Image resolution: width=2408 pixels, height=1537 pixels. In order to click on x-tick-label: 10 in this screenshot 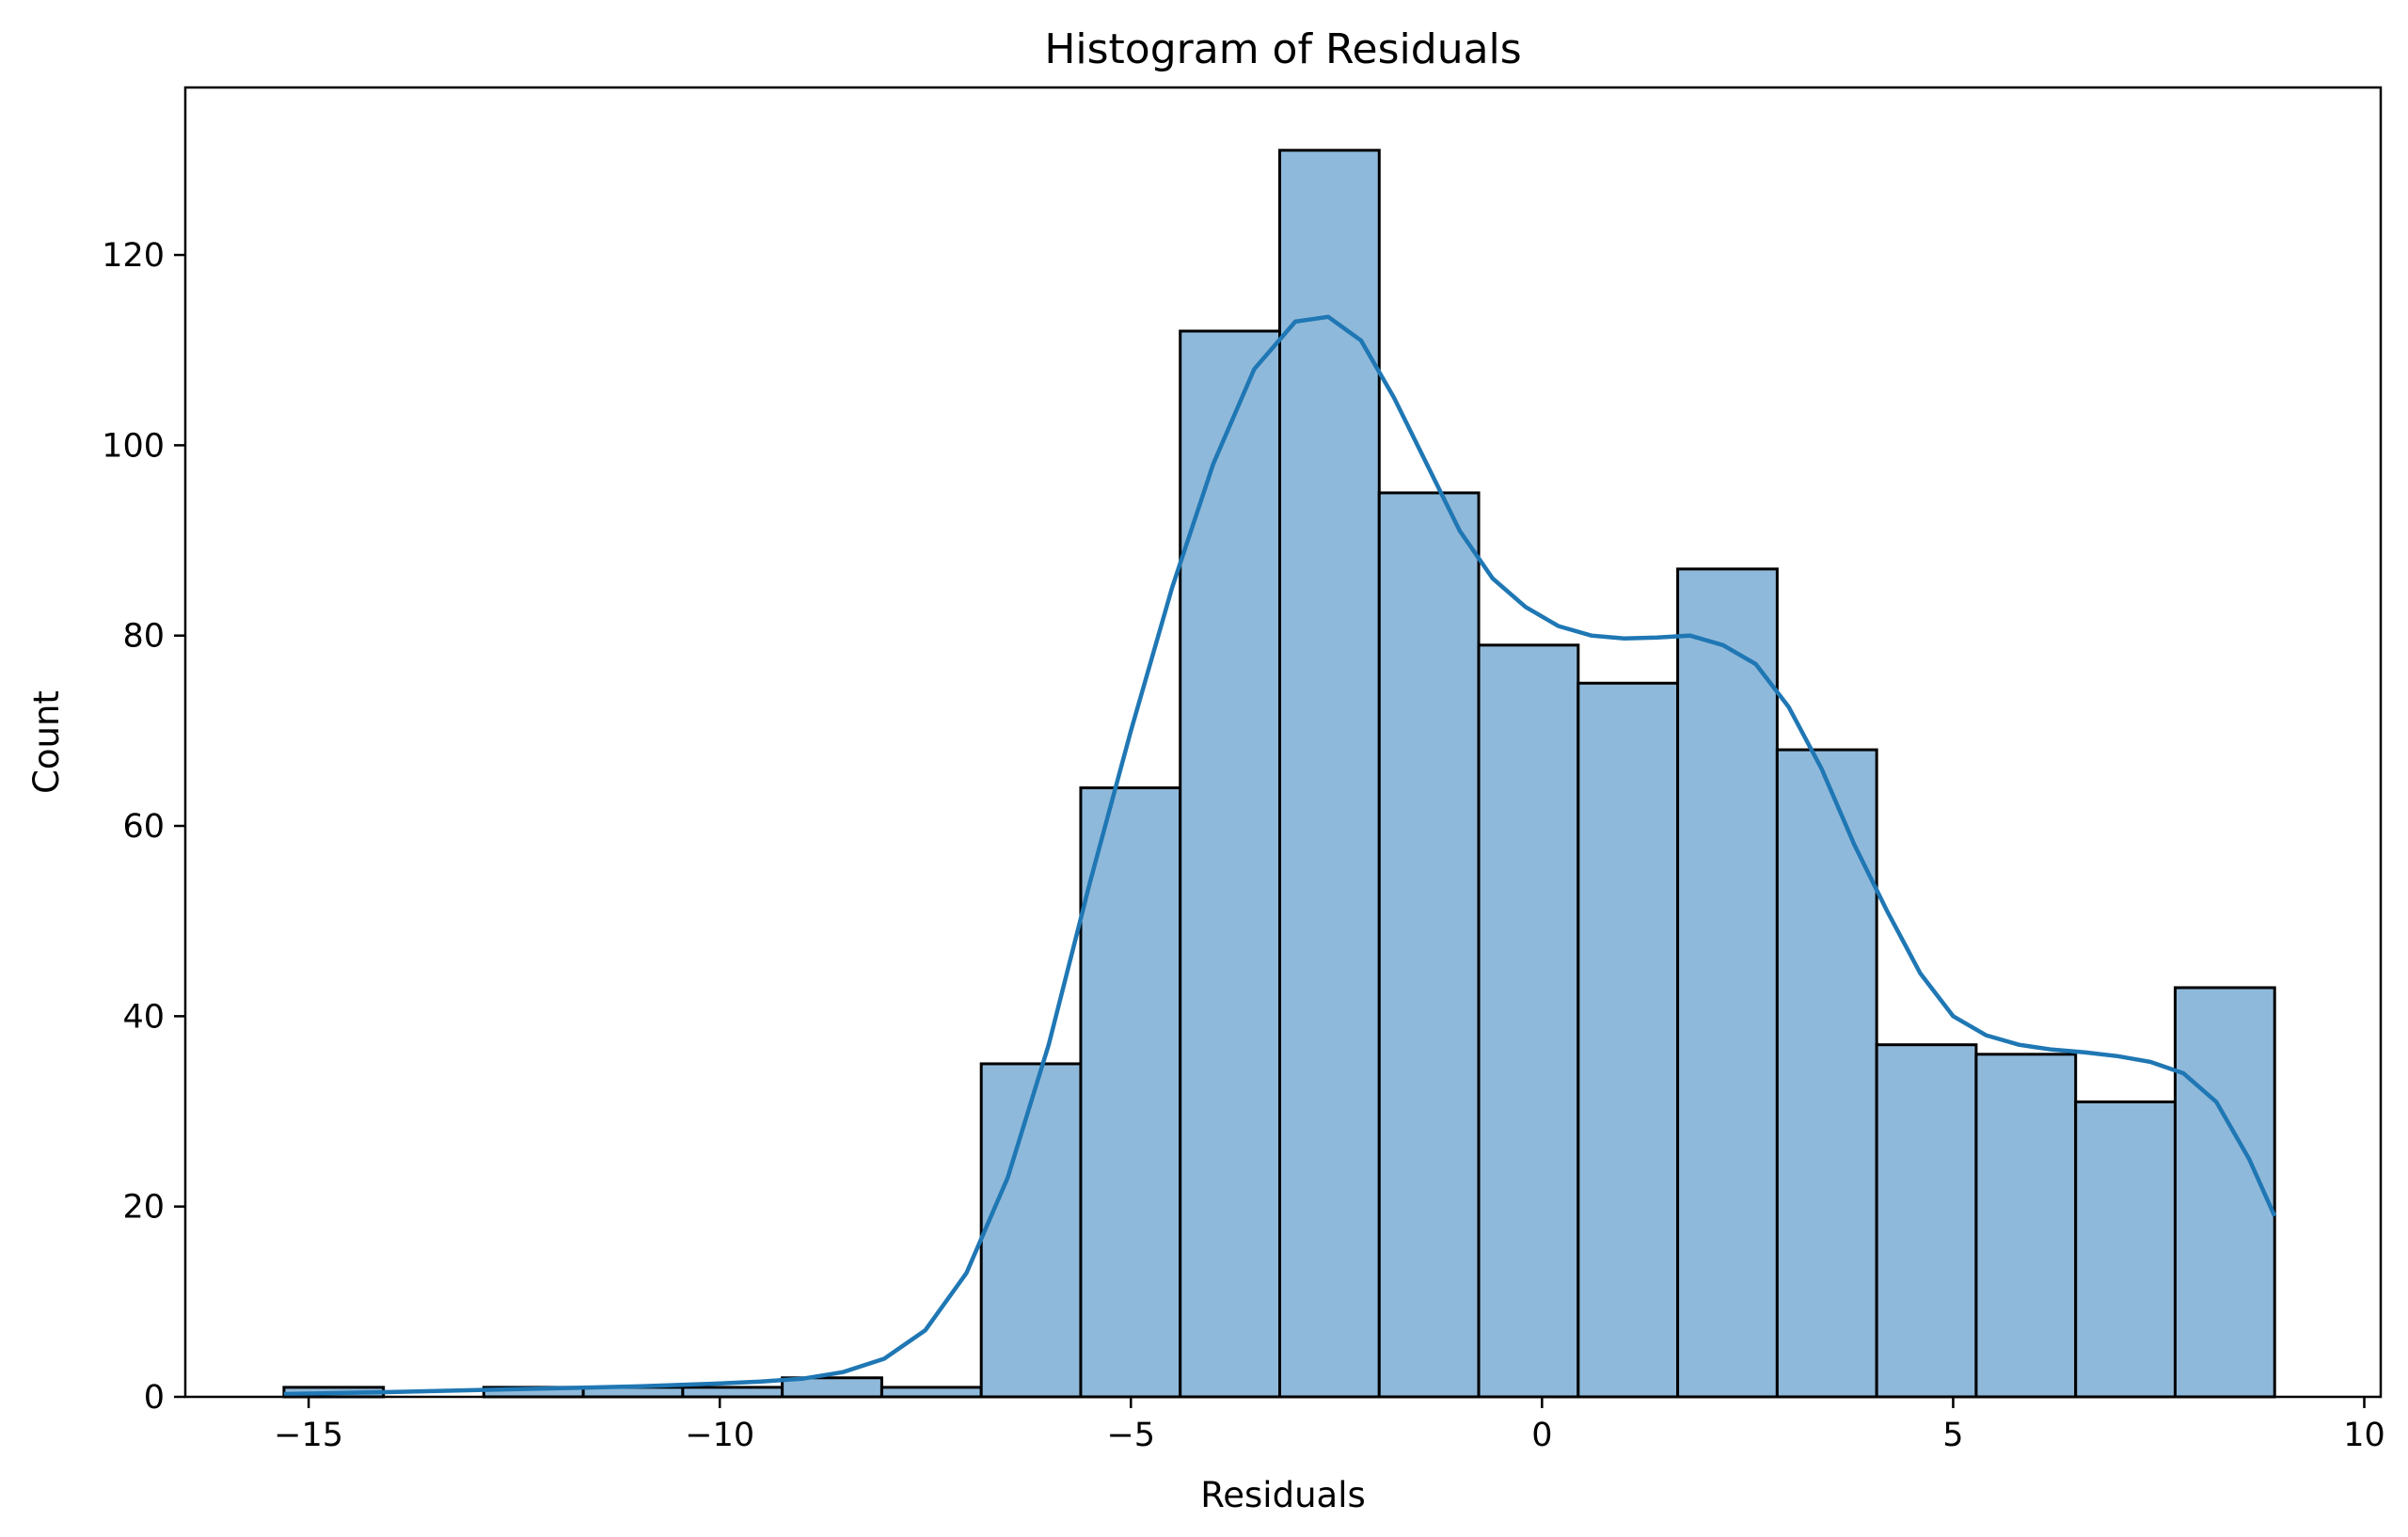, I will do `click(2364, 1435)`.